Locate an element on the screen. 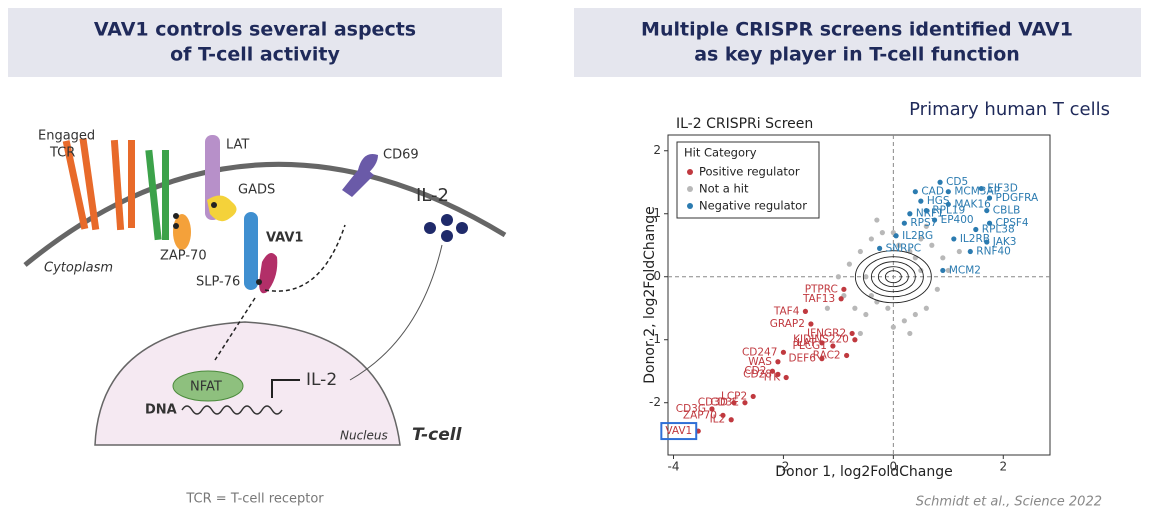 The width and height of the screenshot is (1150, 523). point-label: CD28 is located at coordinates (757, 374).